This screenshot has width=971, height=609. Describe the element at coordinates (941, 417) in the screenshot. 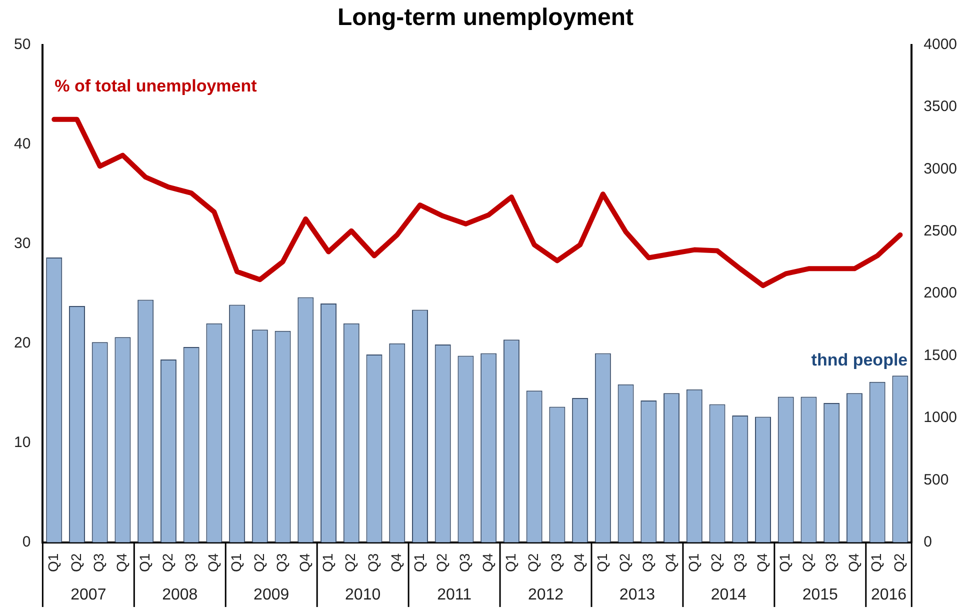

I see `y2-tick-label: 1000` at that location.